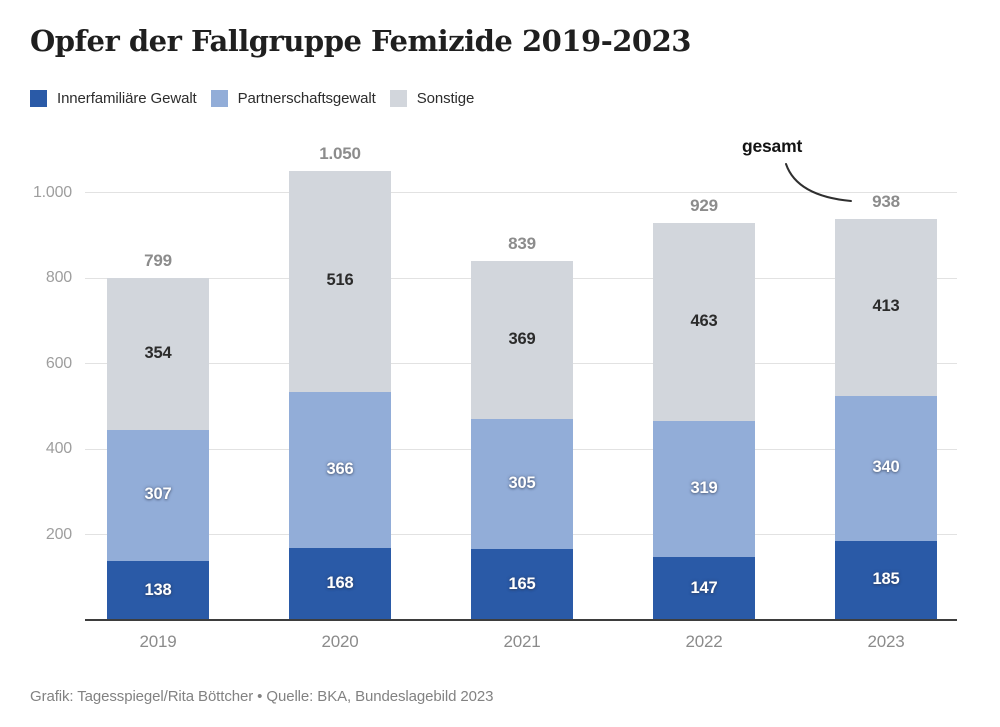  I want to click on x-axis-label-2023: 2023, so click(886, 641).